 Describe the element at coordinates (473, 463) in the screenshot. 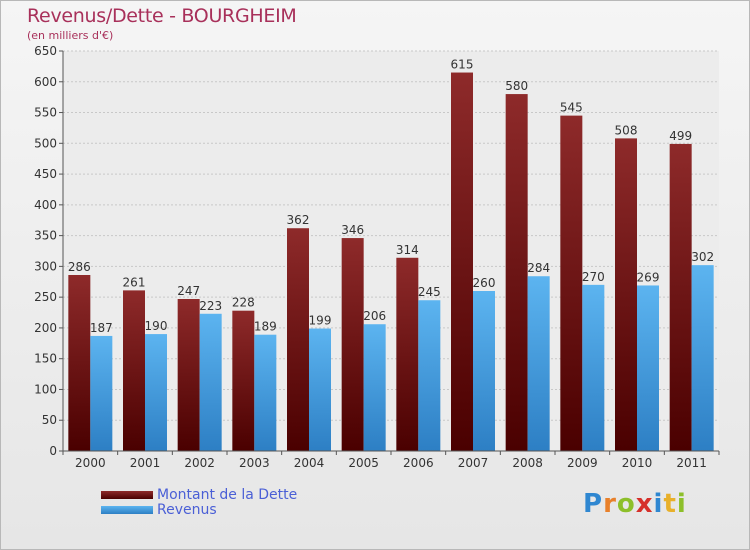

I see `x-tick-label: 2007` at that location.